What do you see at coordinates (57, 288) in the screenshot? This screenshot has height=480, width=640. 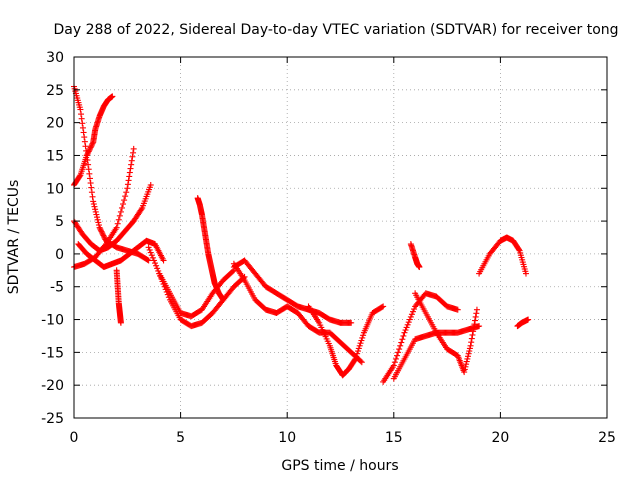 I see `y-tick-label: -5` at bounding box center [57, 288].